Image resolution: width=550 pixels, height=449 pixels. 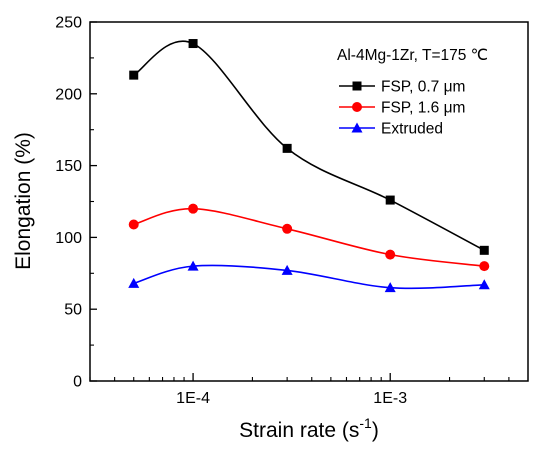 What do you see at coordinates (68, 166) in the screenshot?
I see `y-tick-label: 150` at bounding box center [68, 166].